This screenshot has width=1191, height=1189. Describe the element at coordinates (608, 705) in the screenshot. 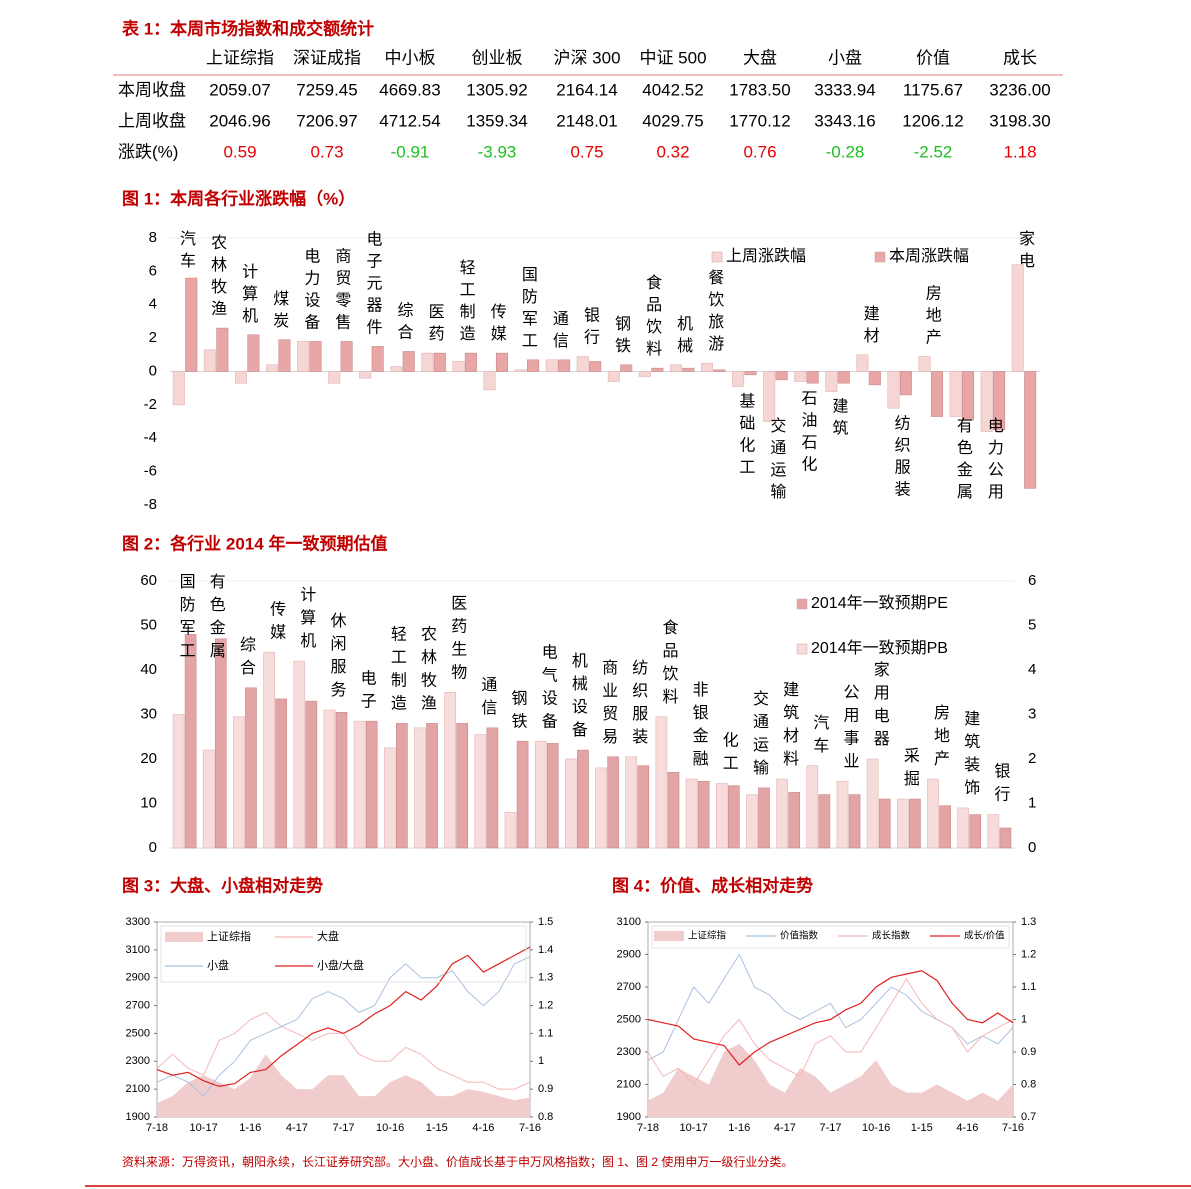

I see `category-label: 商业贸易` at that location.